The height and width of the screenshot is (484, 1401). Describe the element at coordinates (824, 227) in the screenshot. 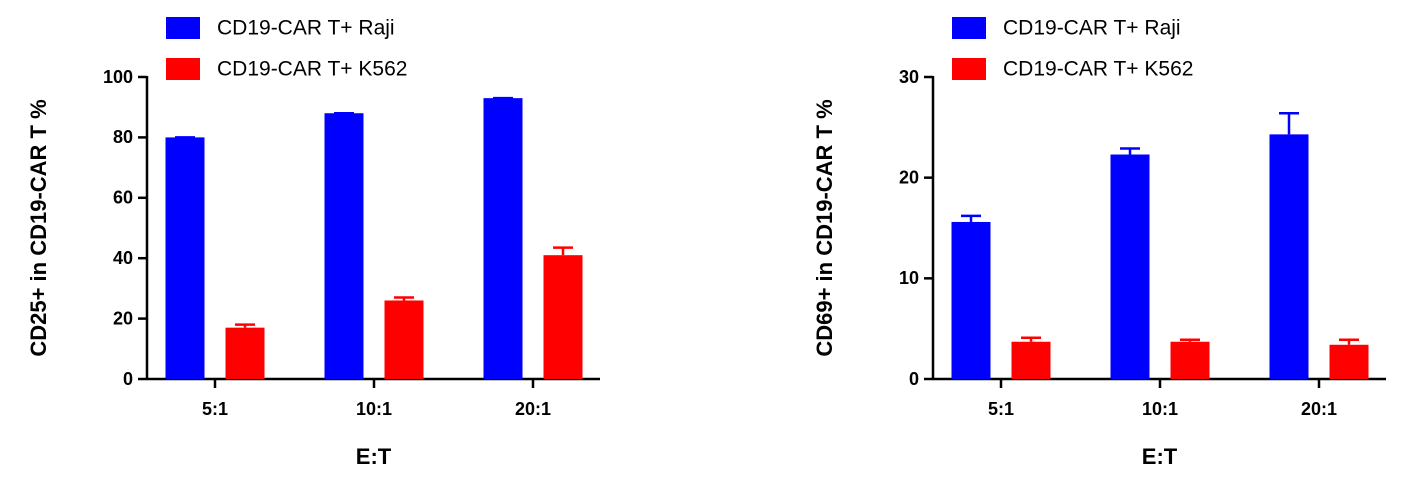

I see `y-axis-label: CD69+ in CD19-CAR T %` at that location.